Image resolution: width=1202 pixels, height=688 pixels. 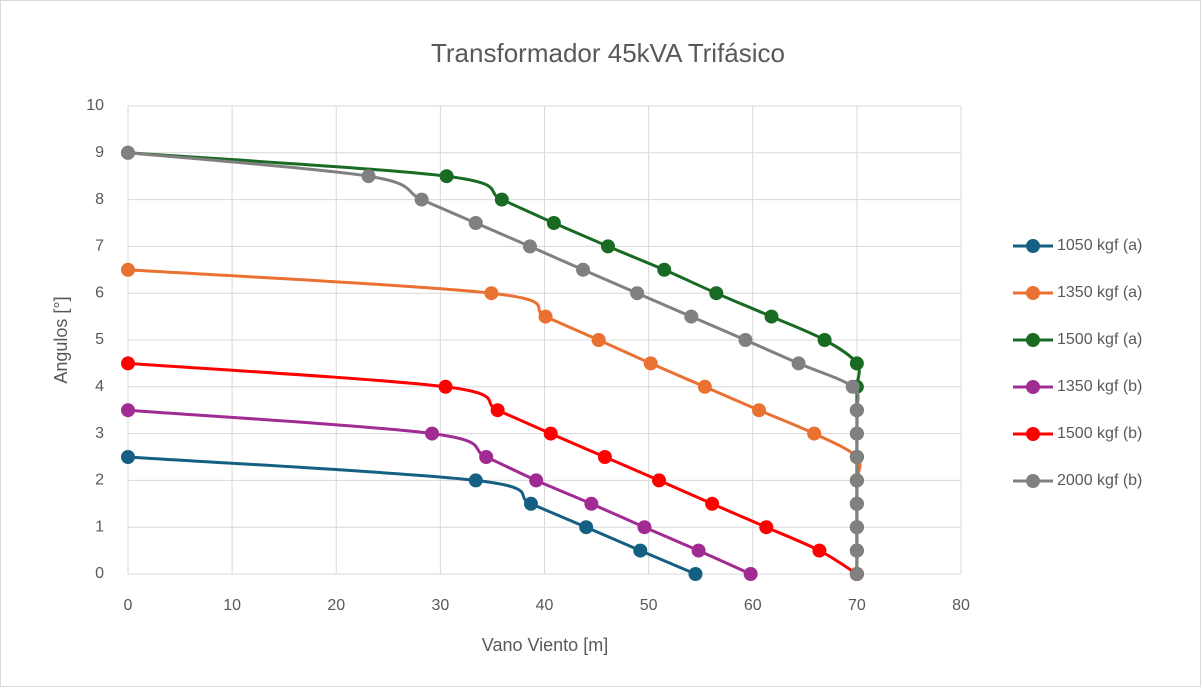 What do you see at coordinates (1099, 386) in the screenshot?
I see `legend-label: 1350 kgf (b)` at bounding box center [1099, 386].